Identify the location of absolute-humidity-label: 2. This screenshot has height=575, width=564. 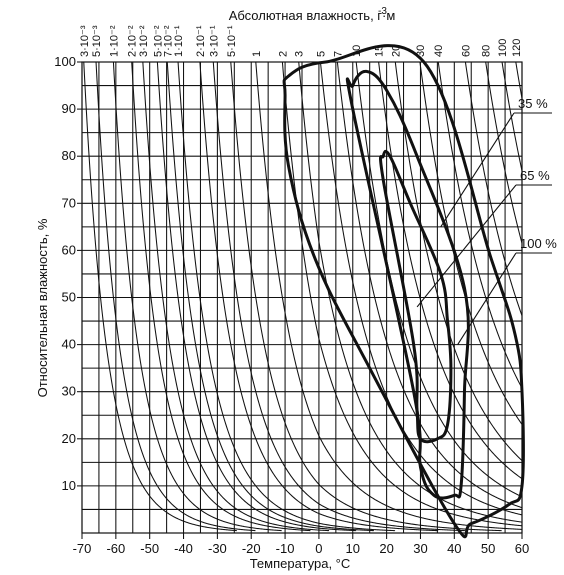
(283, 54).